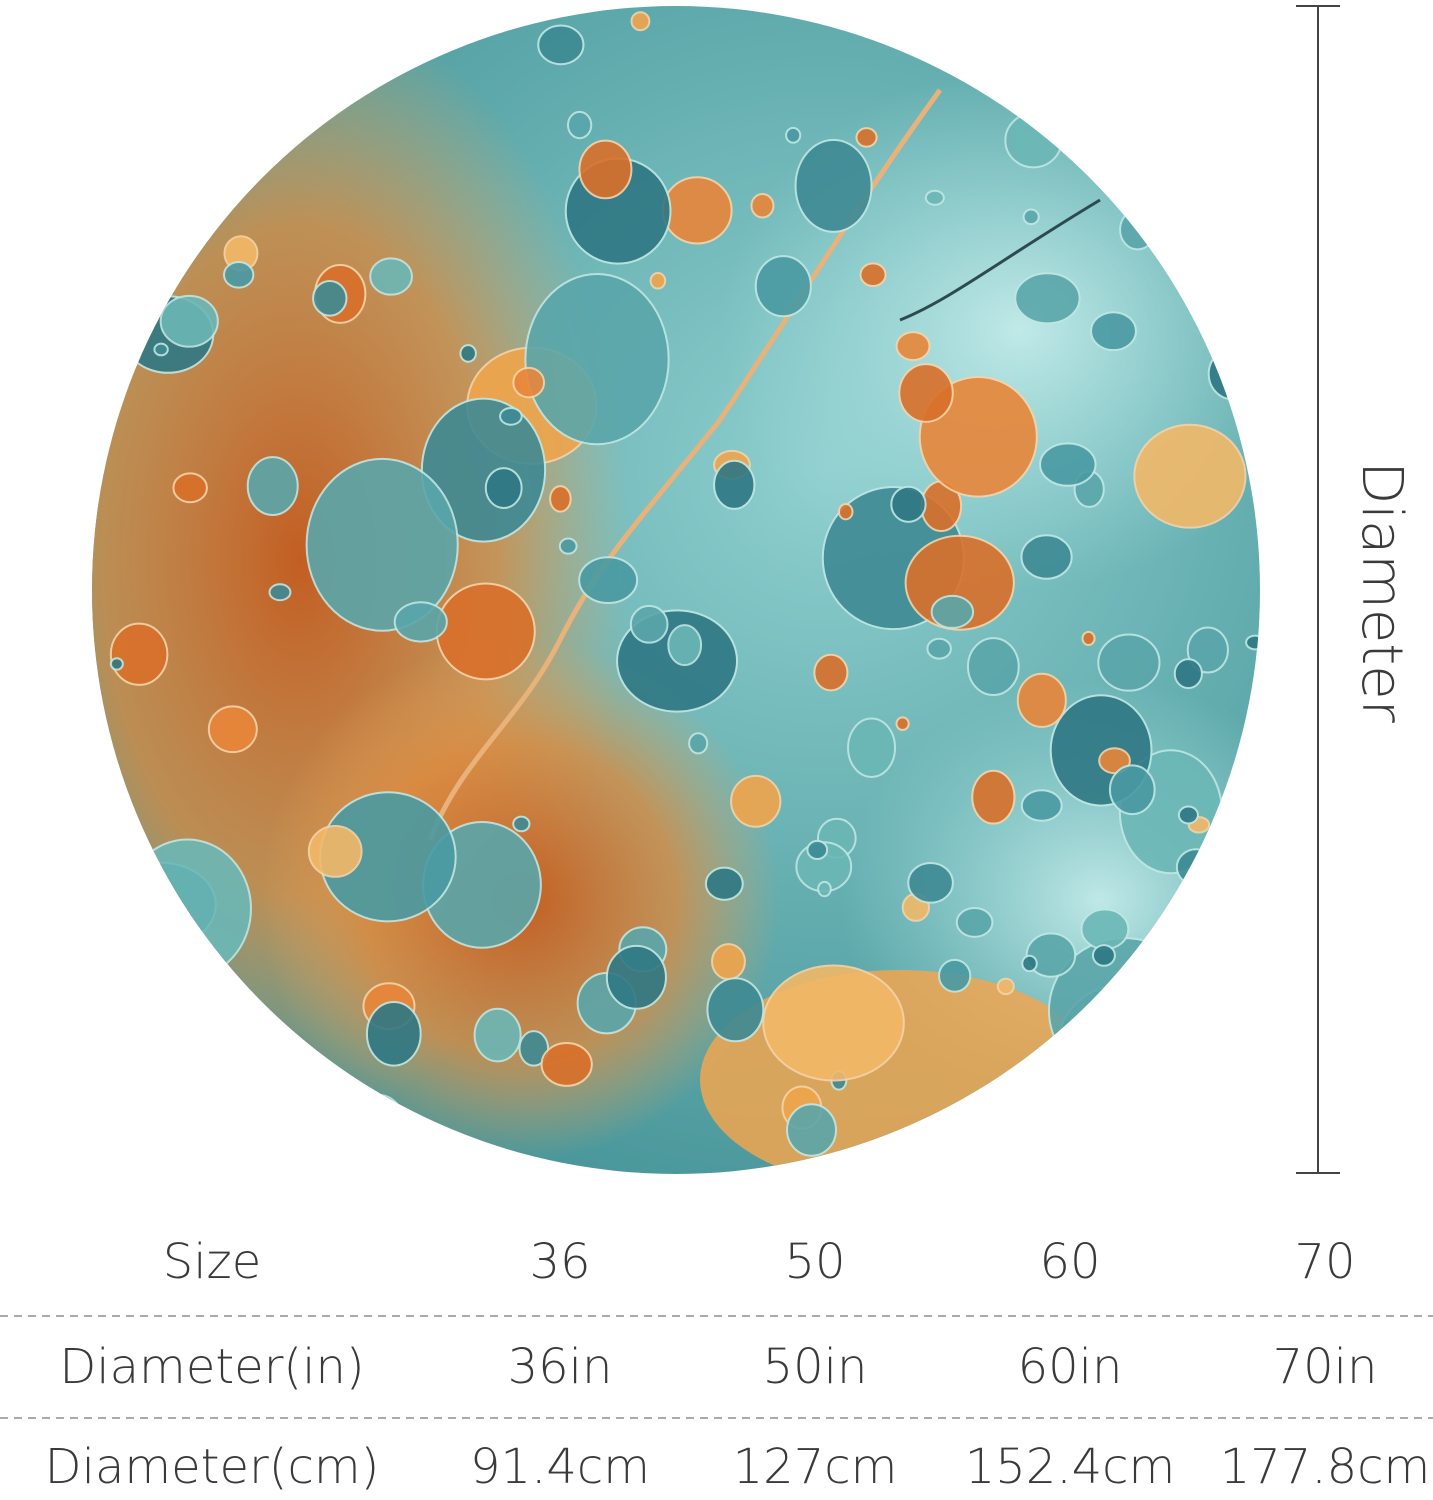 Image resolution: width=1433 pixels, height=1500 pixels. Describe the element at coordinates (1324, 1262) in the screenshot. I see `table-cell: 70` at that location.